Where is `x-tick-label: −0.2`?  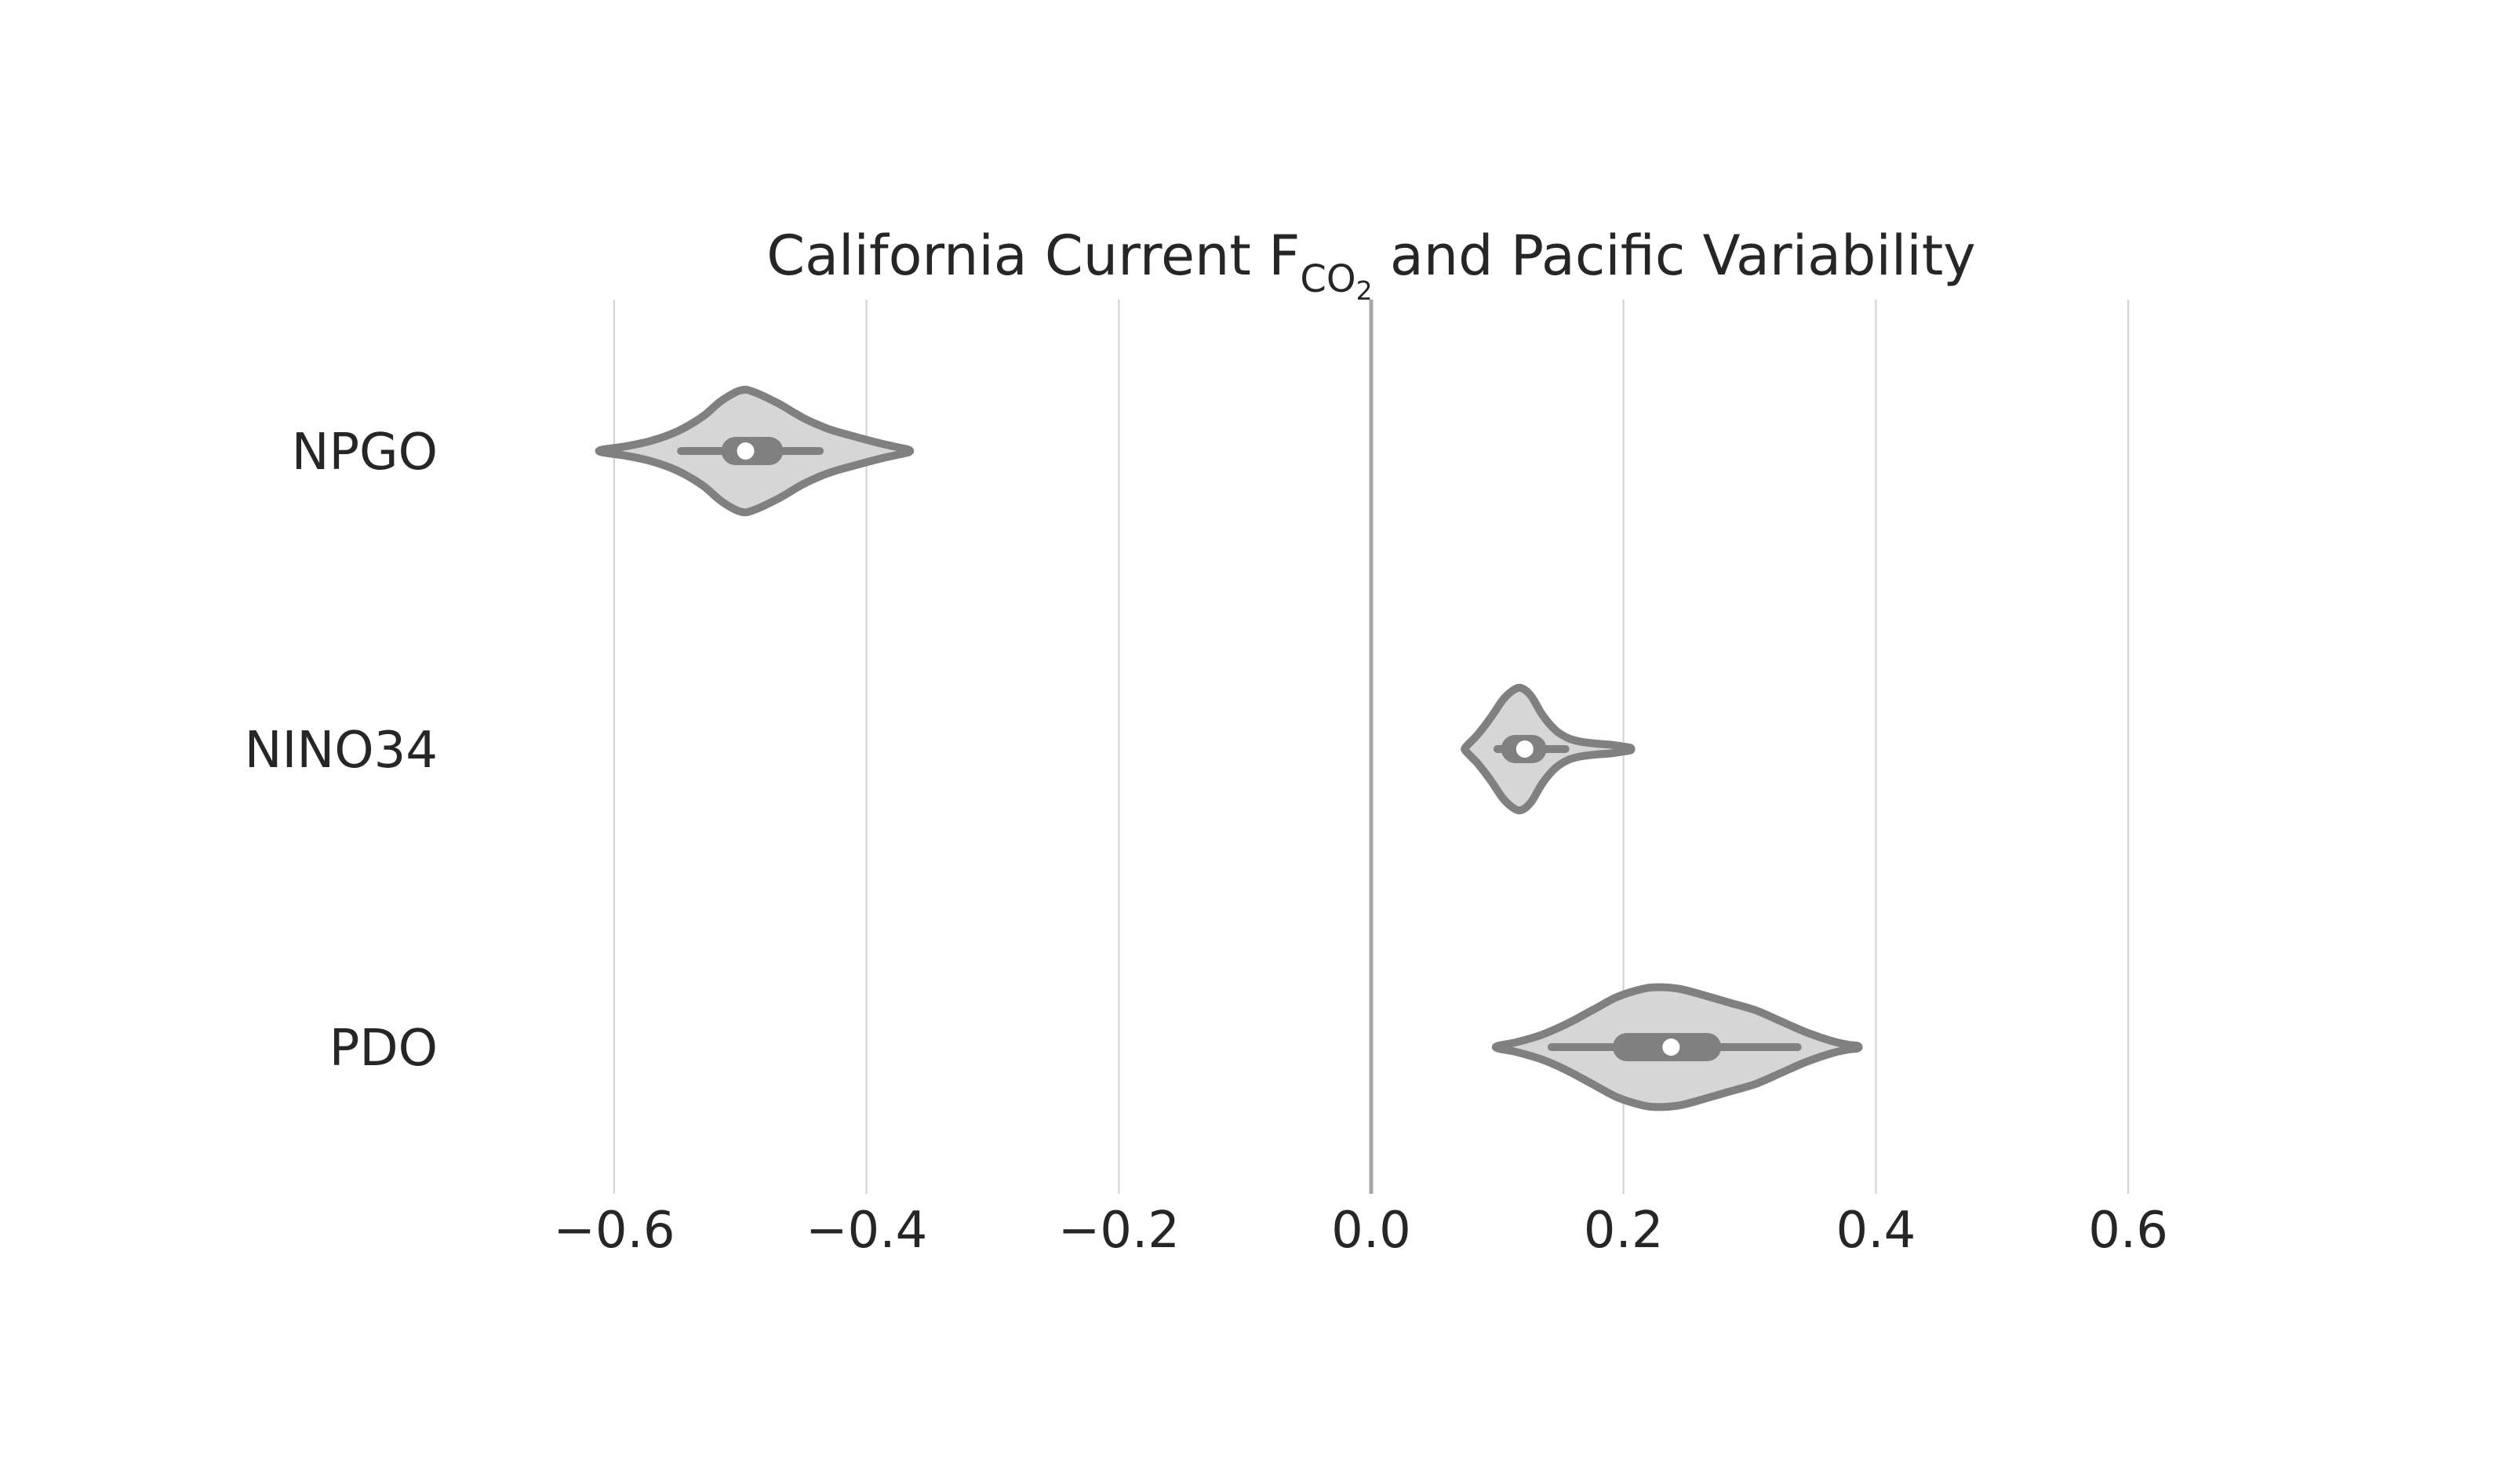
x-tick-label: −0.2 is located at coordinates (1119, 1231).